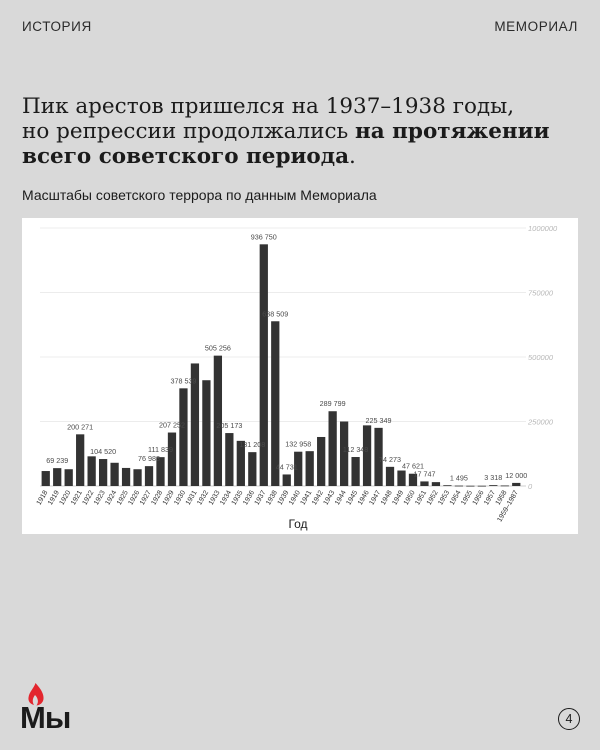  What do you see at coordinates (390, 459) in the screenshot?
I see `data-label: 74 273` at bounding box center [390, 459].